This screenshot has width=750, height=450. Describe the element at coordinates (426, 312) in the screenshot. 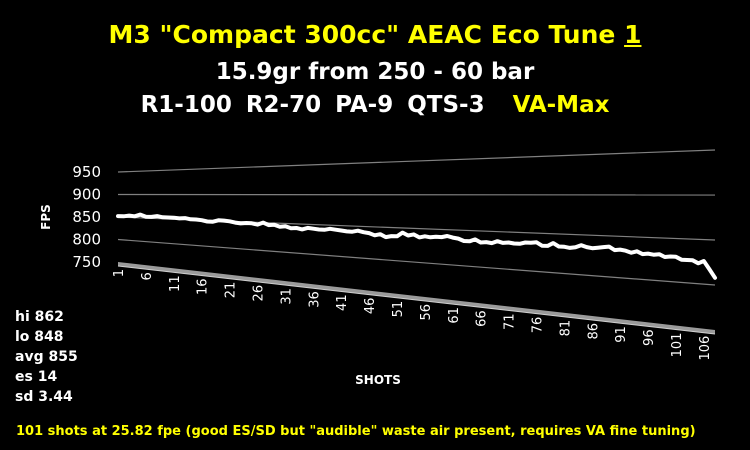

I see `x-tick-label-56: 56` at that location.